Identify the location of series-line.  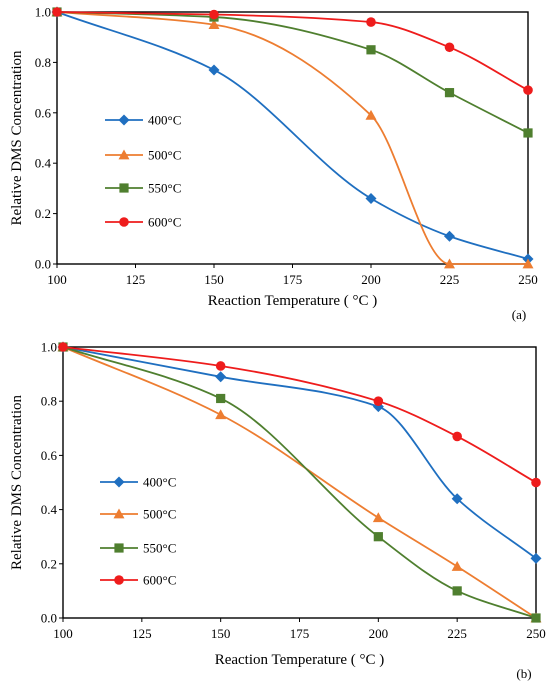
(292, 51).